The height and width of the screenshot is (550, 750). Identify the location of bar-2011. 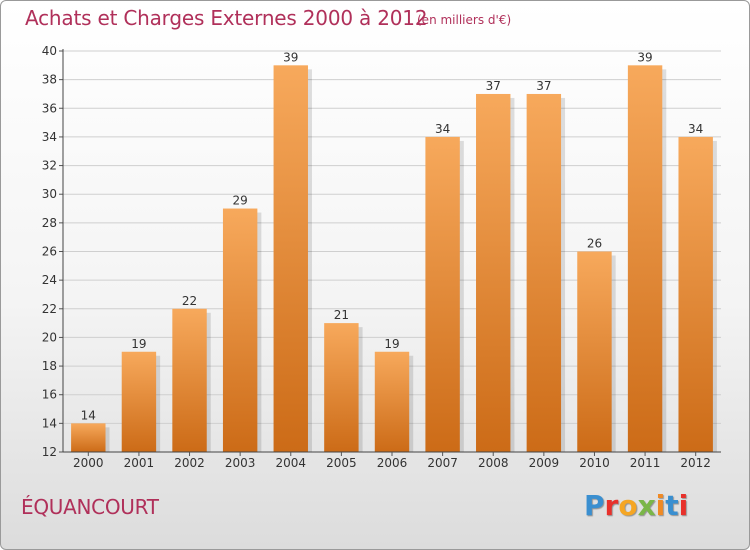
(645, 259).